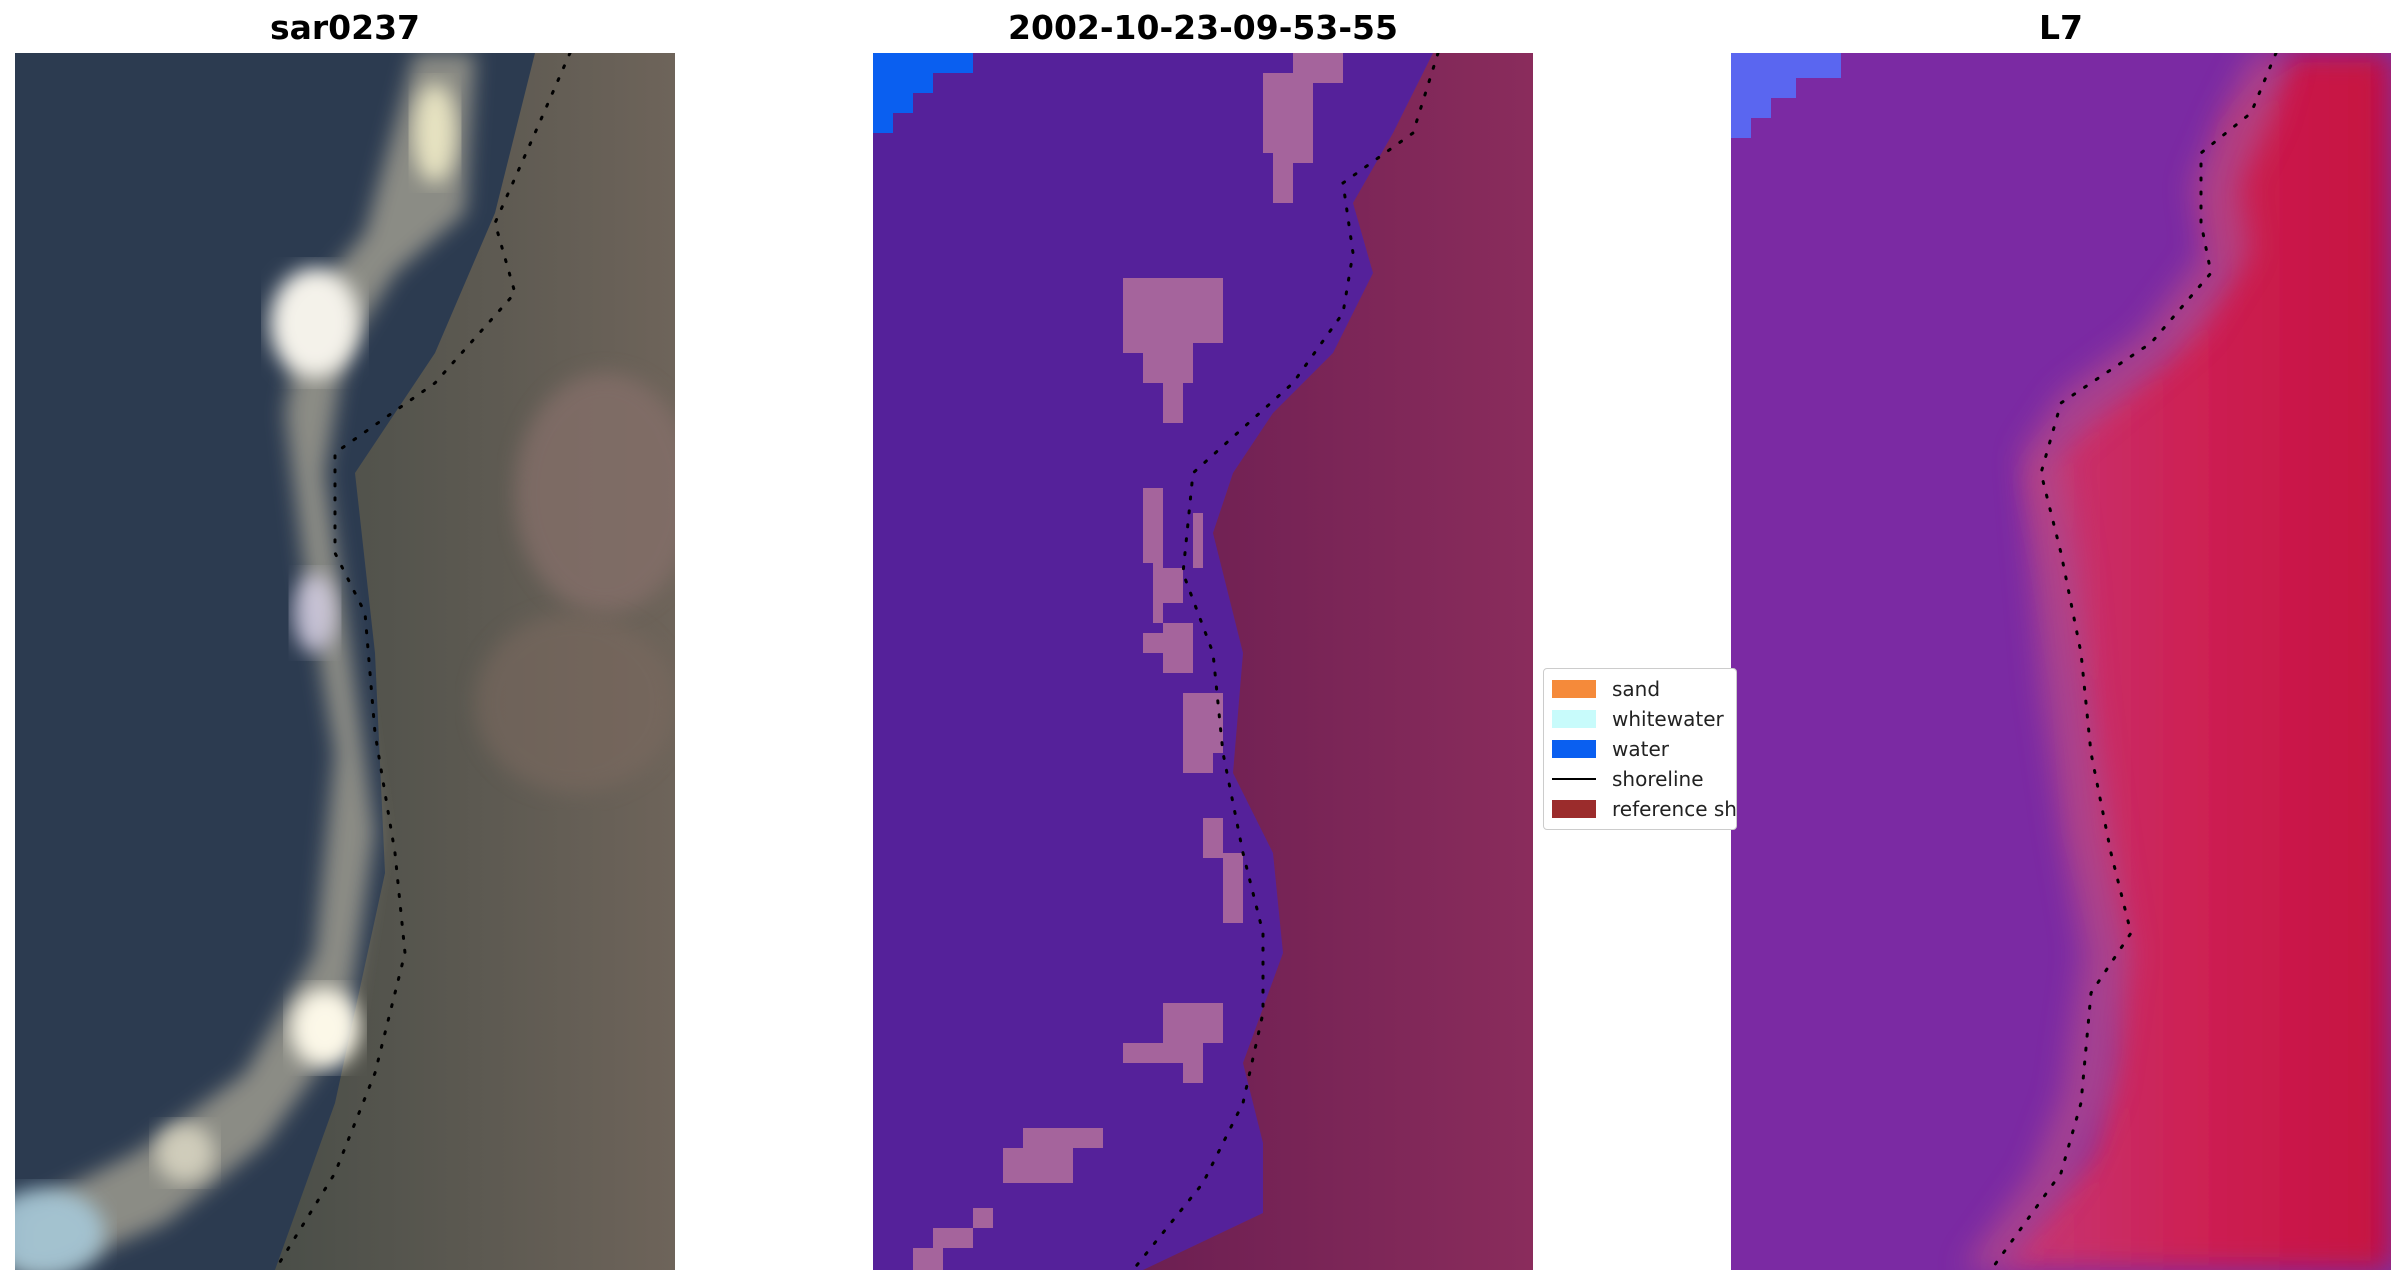 The height and width of the screenshot is (1283, 2404). Describe the element at coordinates (1606, 689) in the screenshot. I see `legend-item-sand: sand` at that location.